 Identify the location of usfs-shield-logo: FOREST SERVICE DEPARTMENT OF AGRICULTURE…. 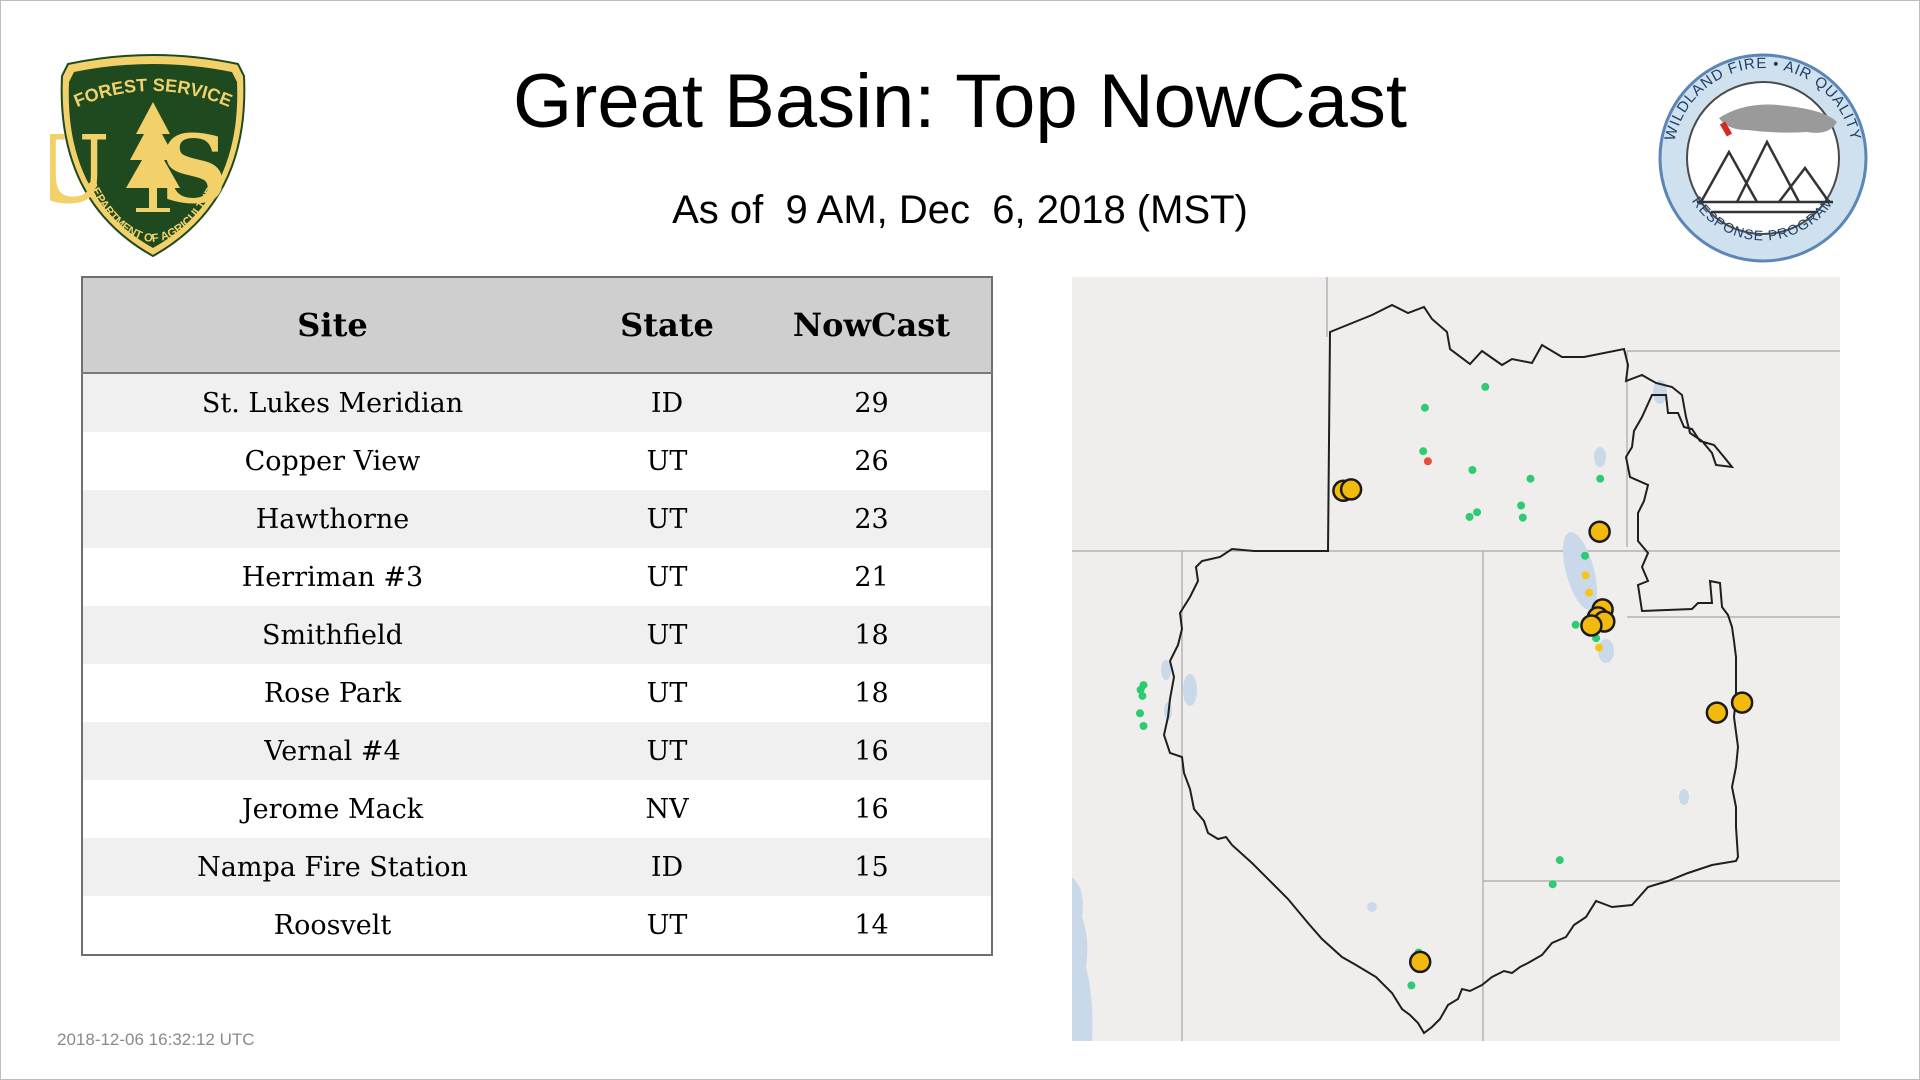
(148, 156).